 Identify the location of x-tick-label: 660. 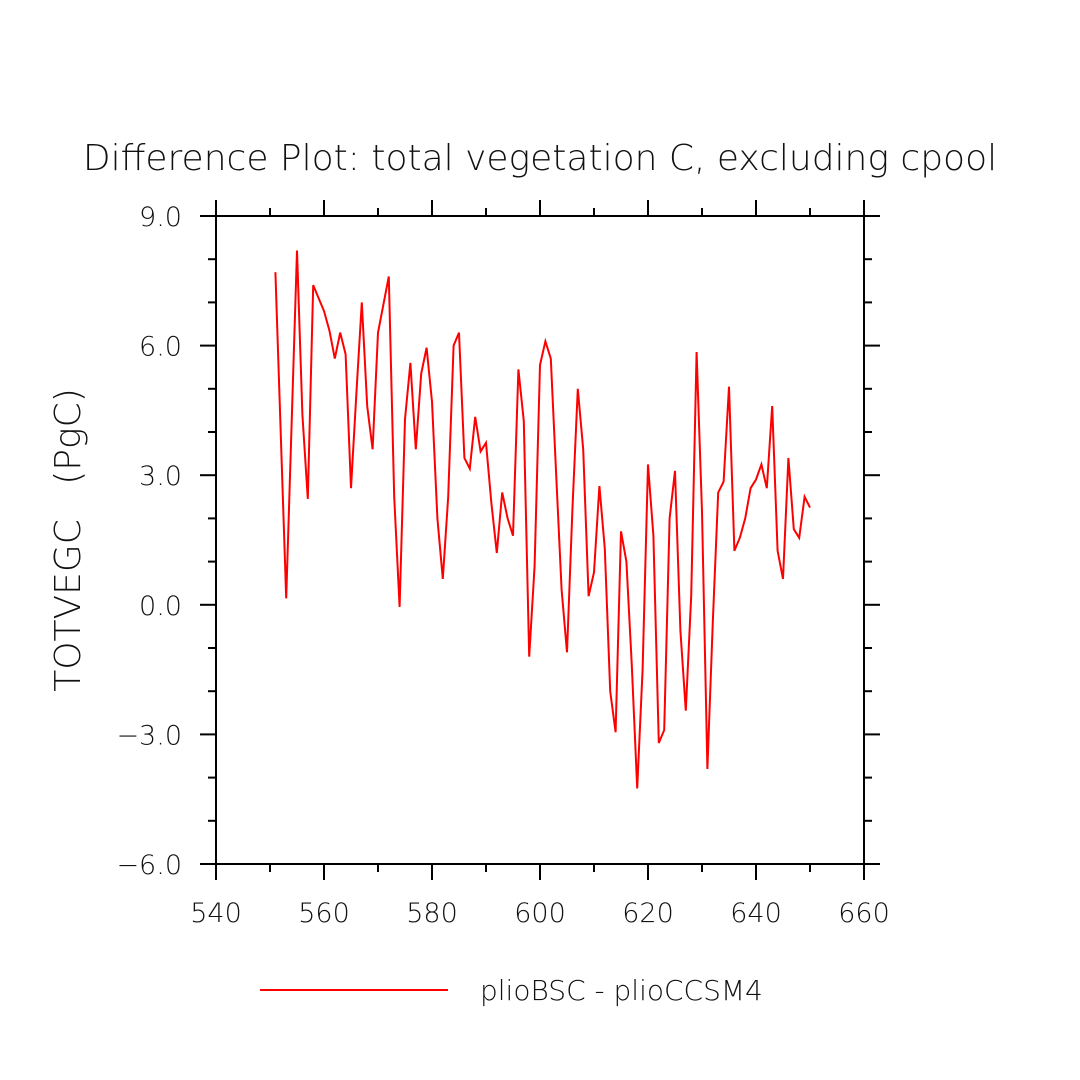
(864, 913).